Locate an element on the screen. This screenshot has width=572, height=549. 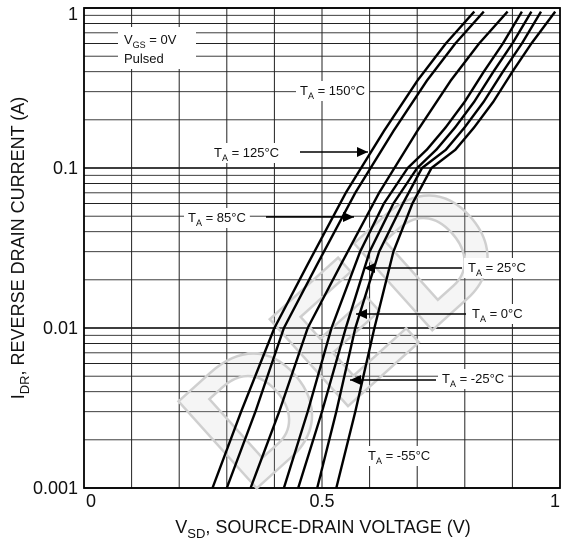
series-label-6: TA = -55°C is located at coordinates (399, 457).